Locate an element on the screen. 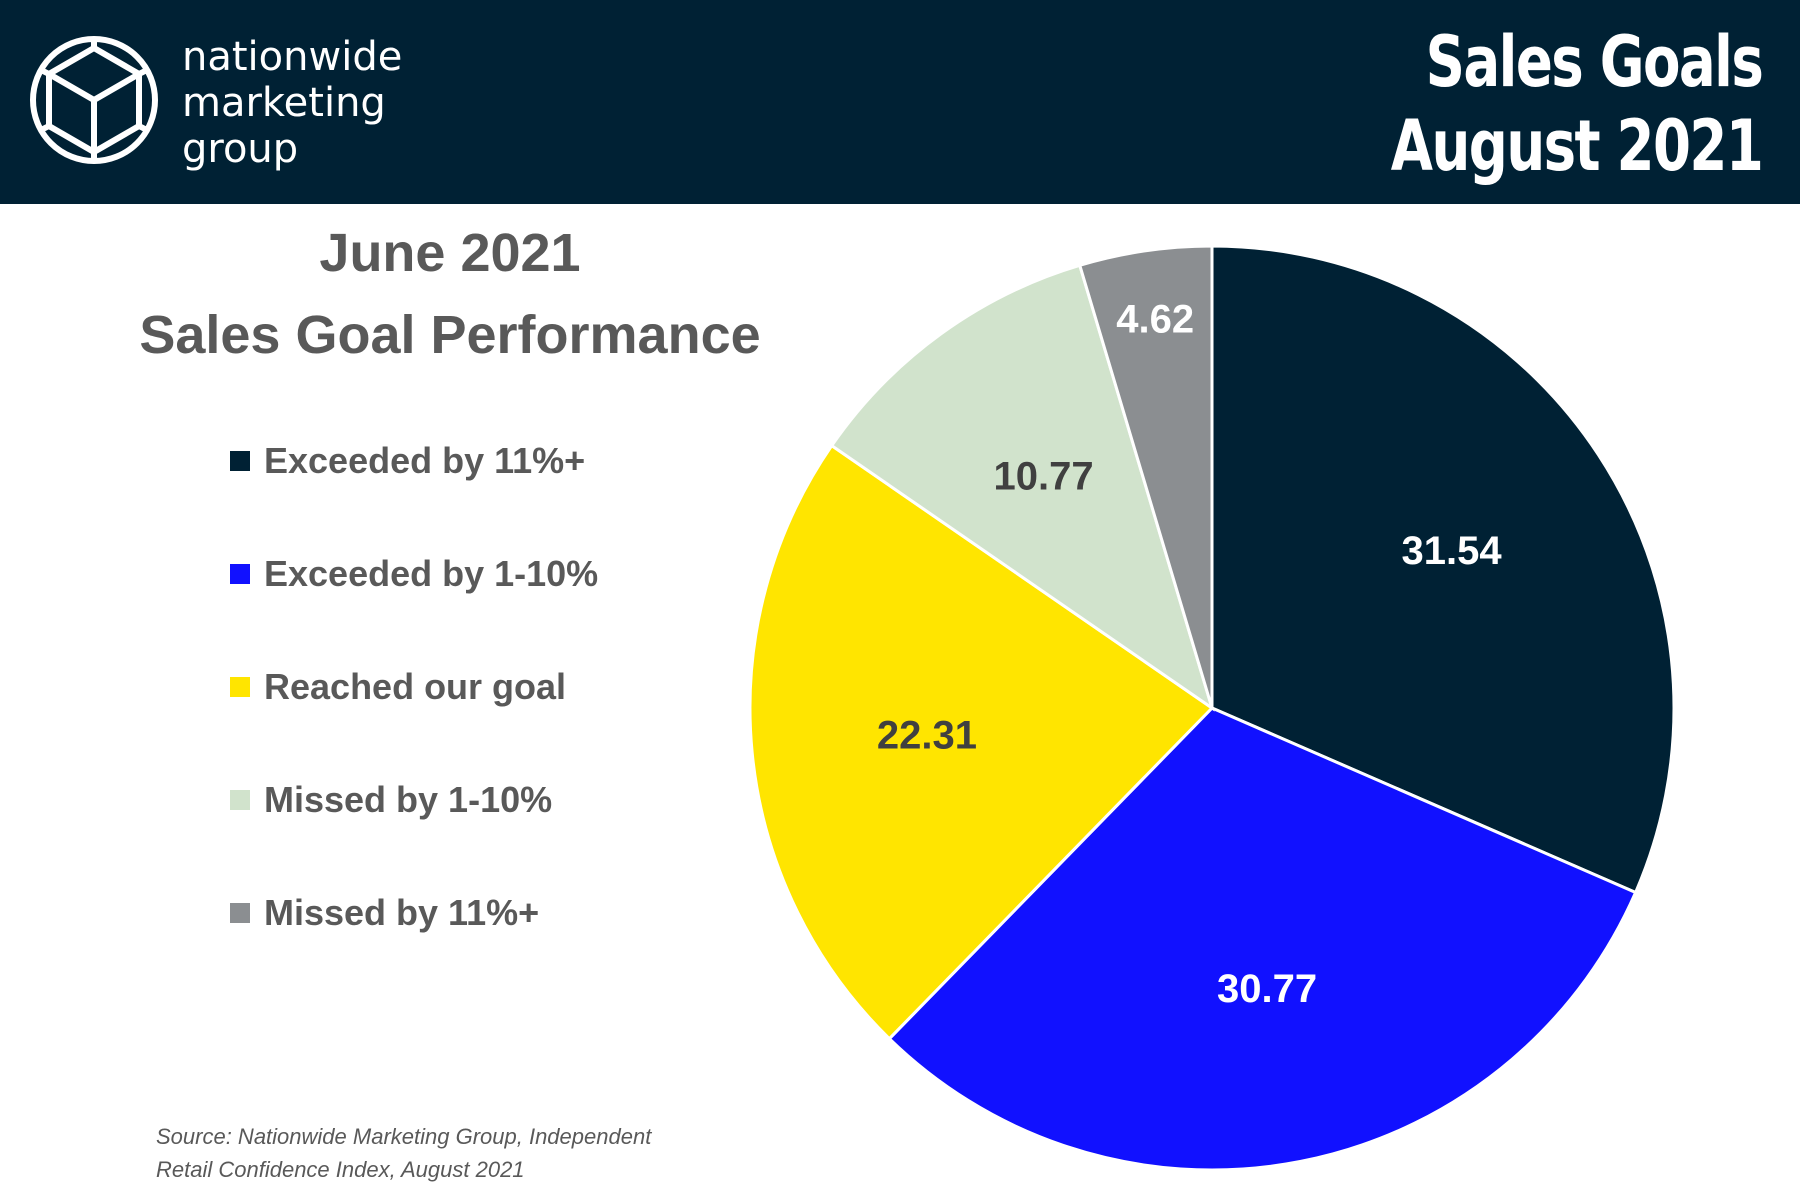  pie-slice-exceeded-by-11pctplus is located at coordinates (1443, 569).